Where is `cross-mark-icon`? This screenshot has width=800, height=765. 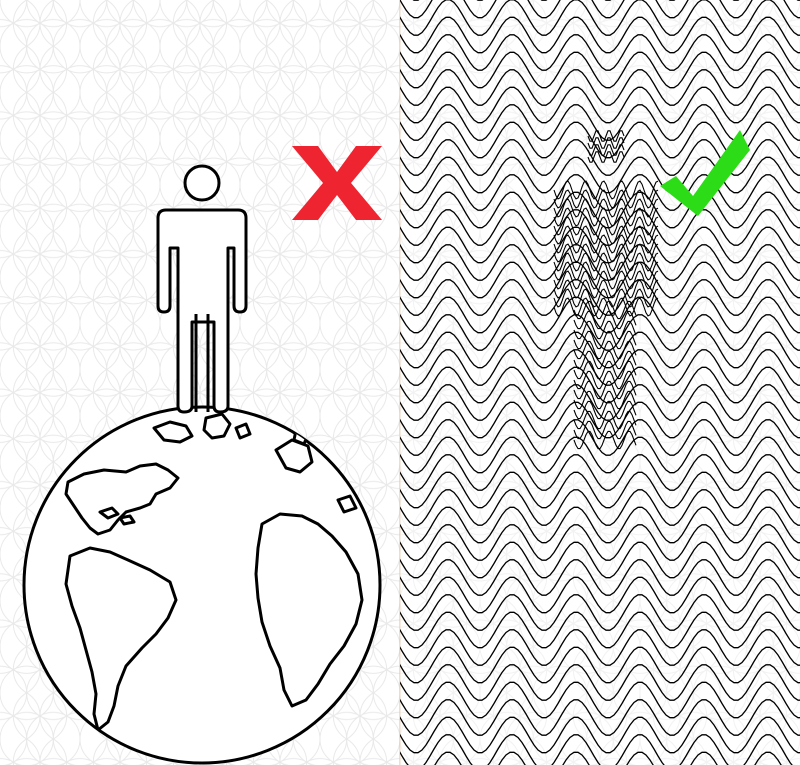
cross-mark-icon is located at coordinates (337, 183).